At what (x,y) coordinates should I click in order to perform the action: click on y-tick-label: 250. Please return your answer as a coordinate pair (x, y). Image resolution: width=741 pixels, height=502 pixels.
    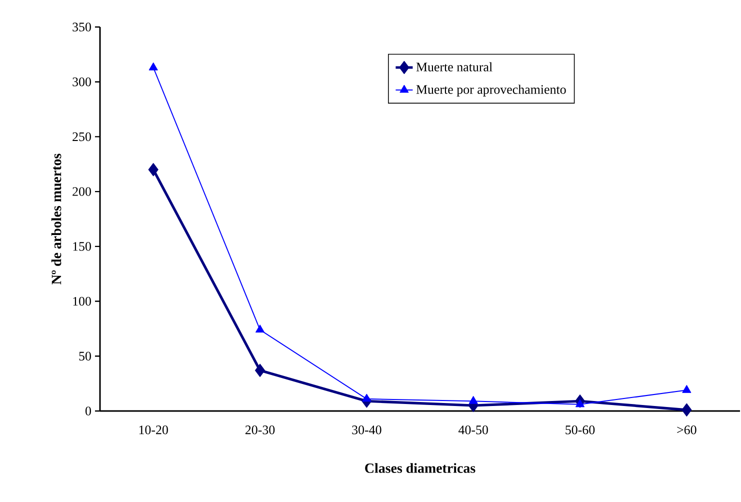
    Looking at the image, I should click on (81, 137).